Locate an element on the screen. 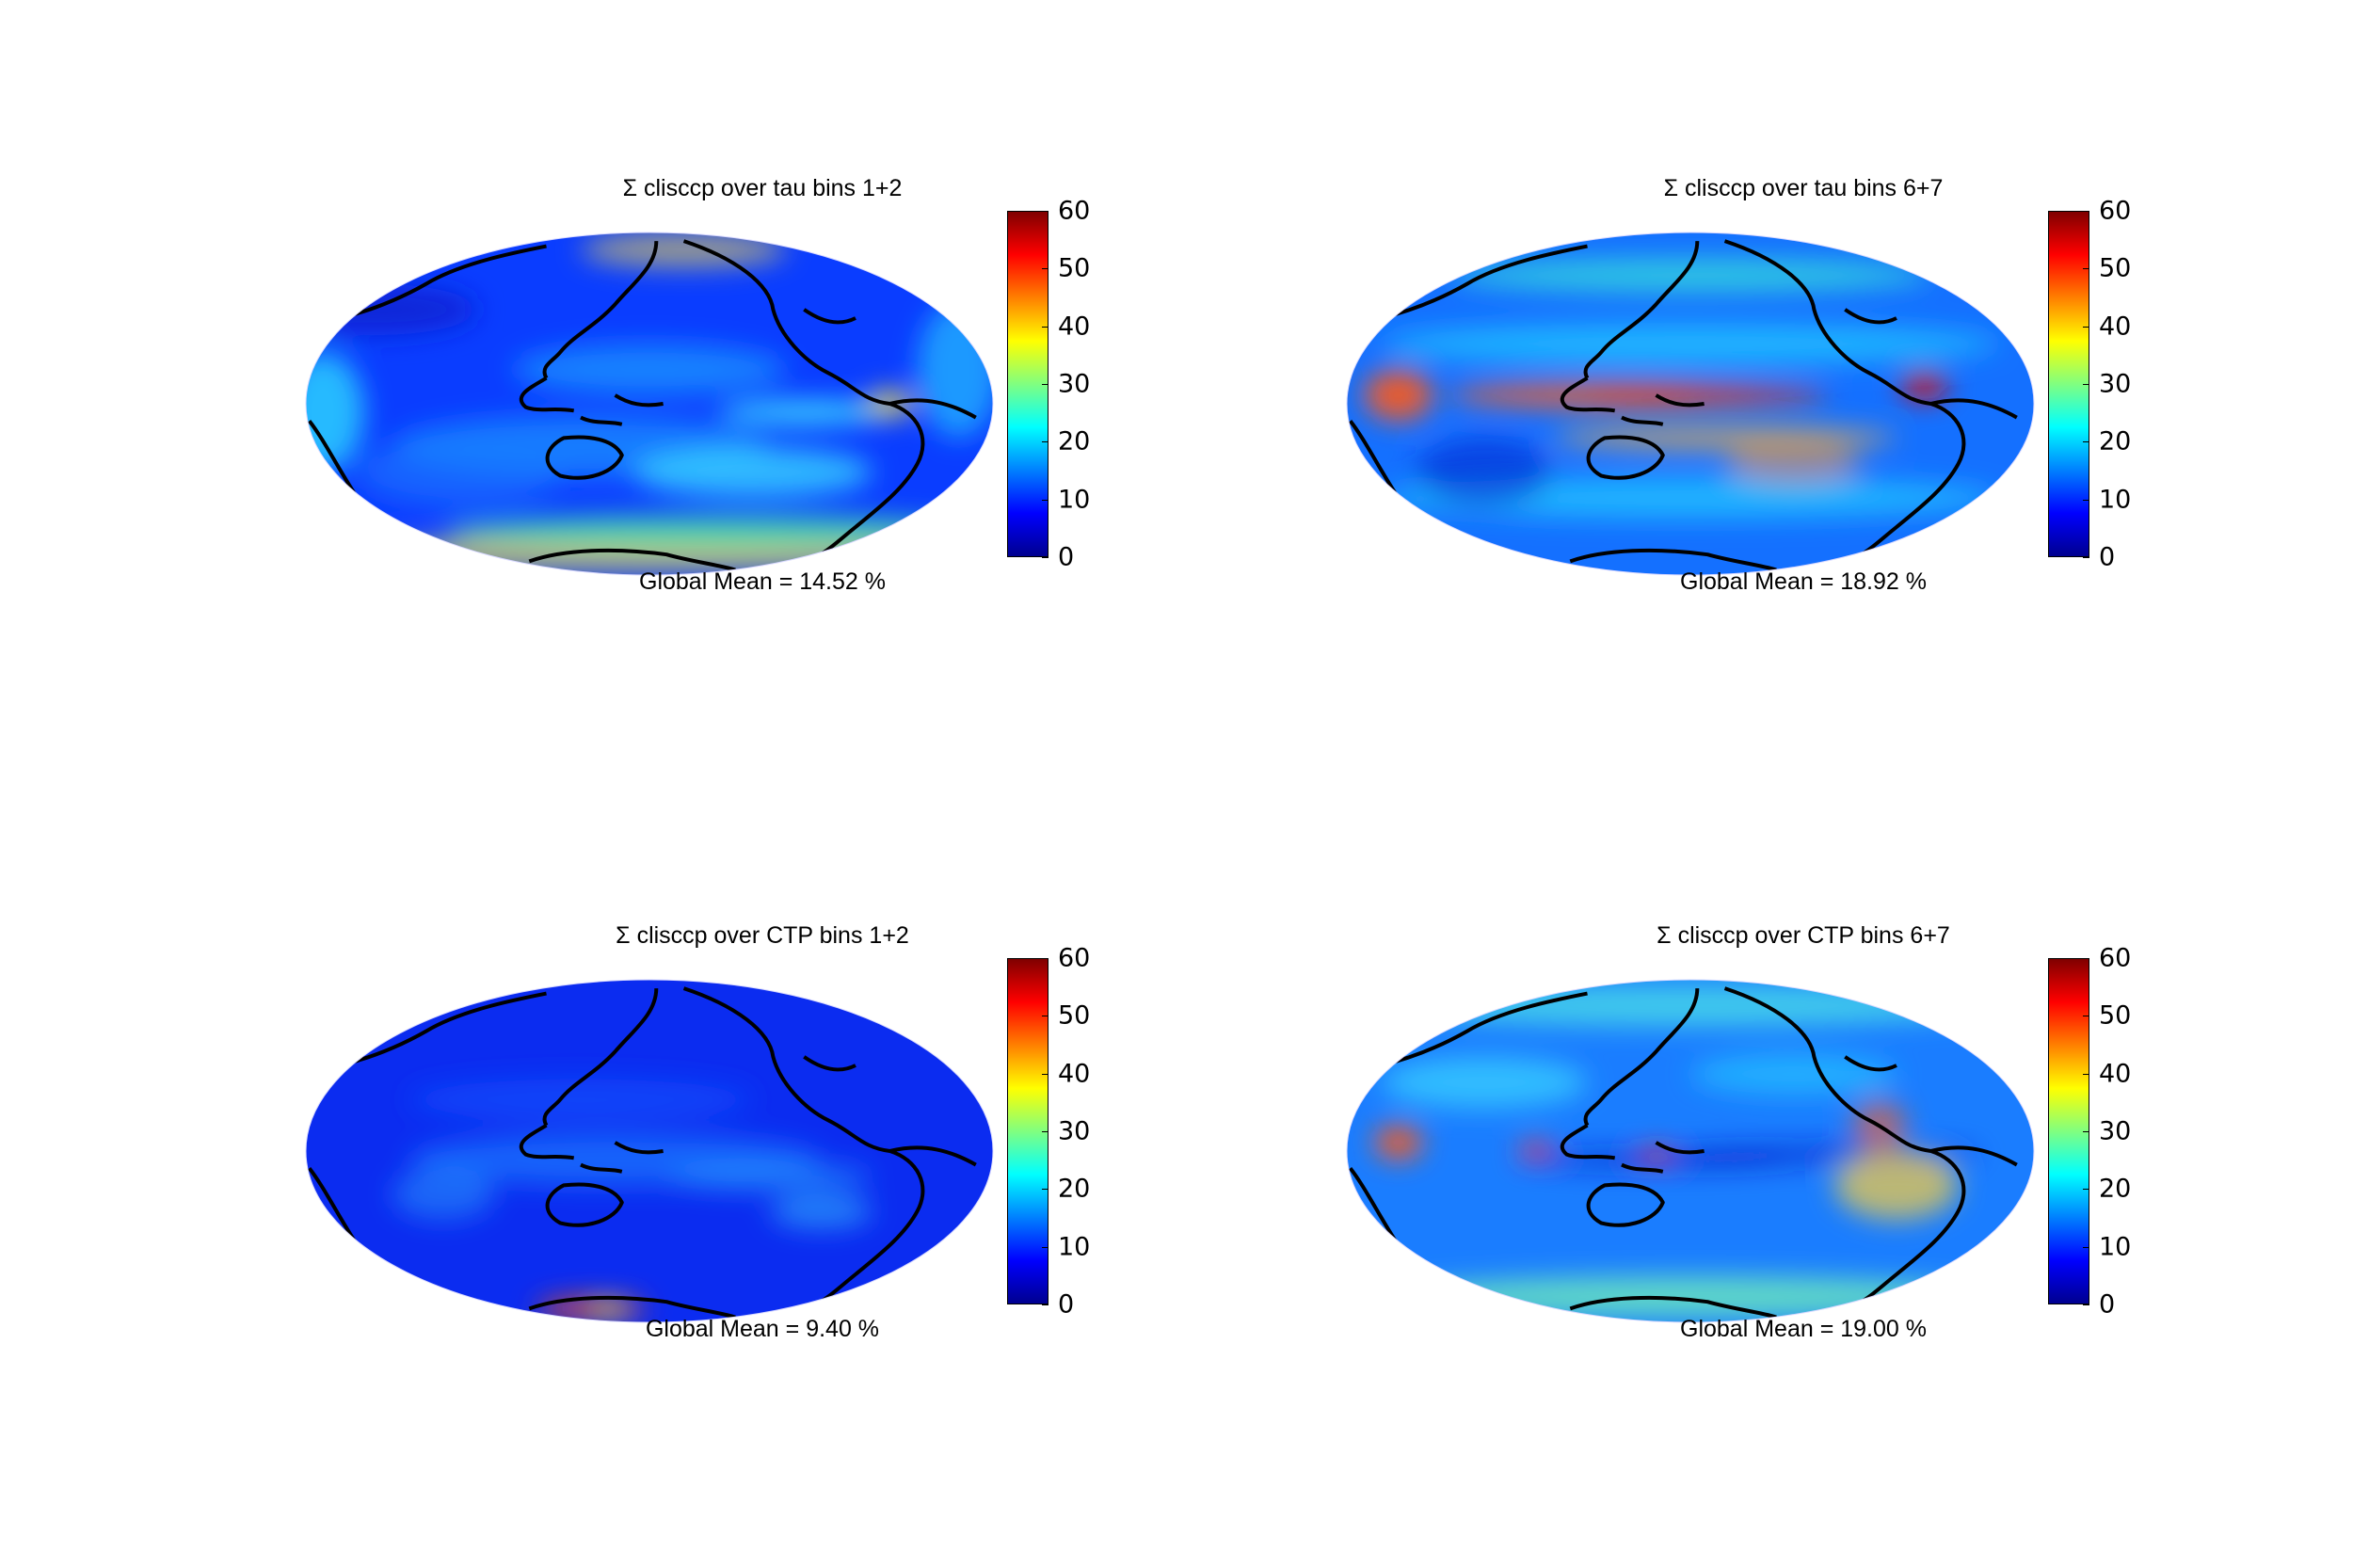  panel-title: Σ clisccp over CTP bins 1+2 is located at coordinates (763, 935).